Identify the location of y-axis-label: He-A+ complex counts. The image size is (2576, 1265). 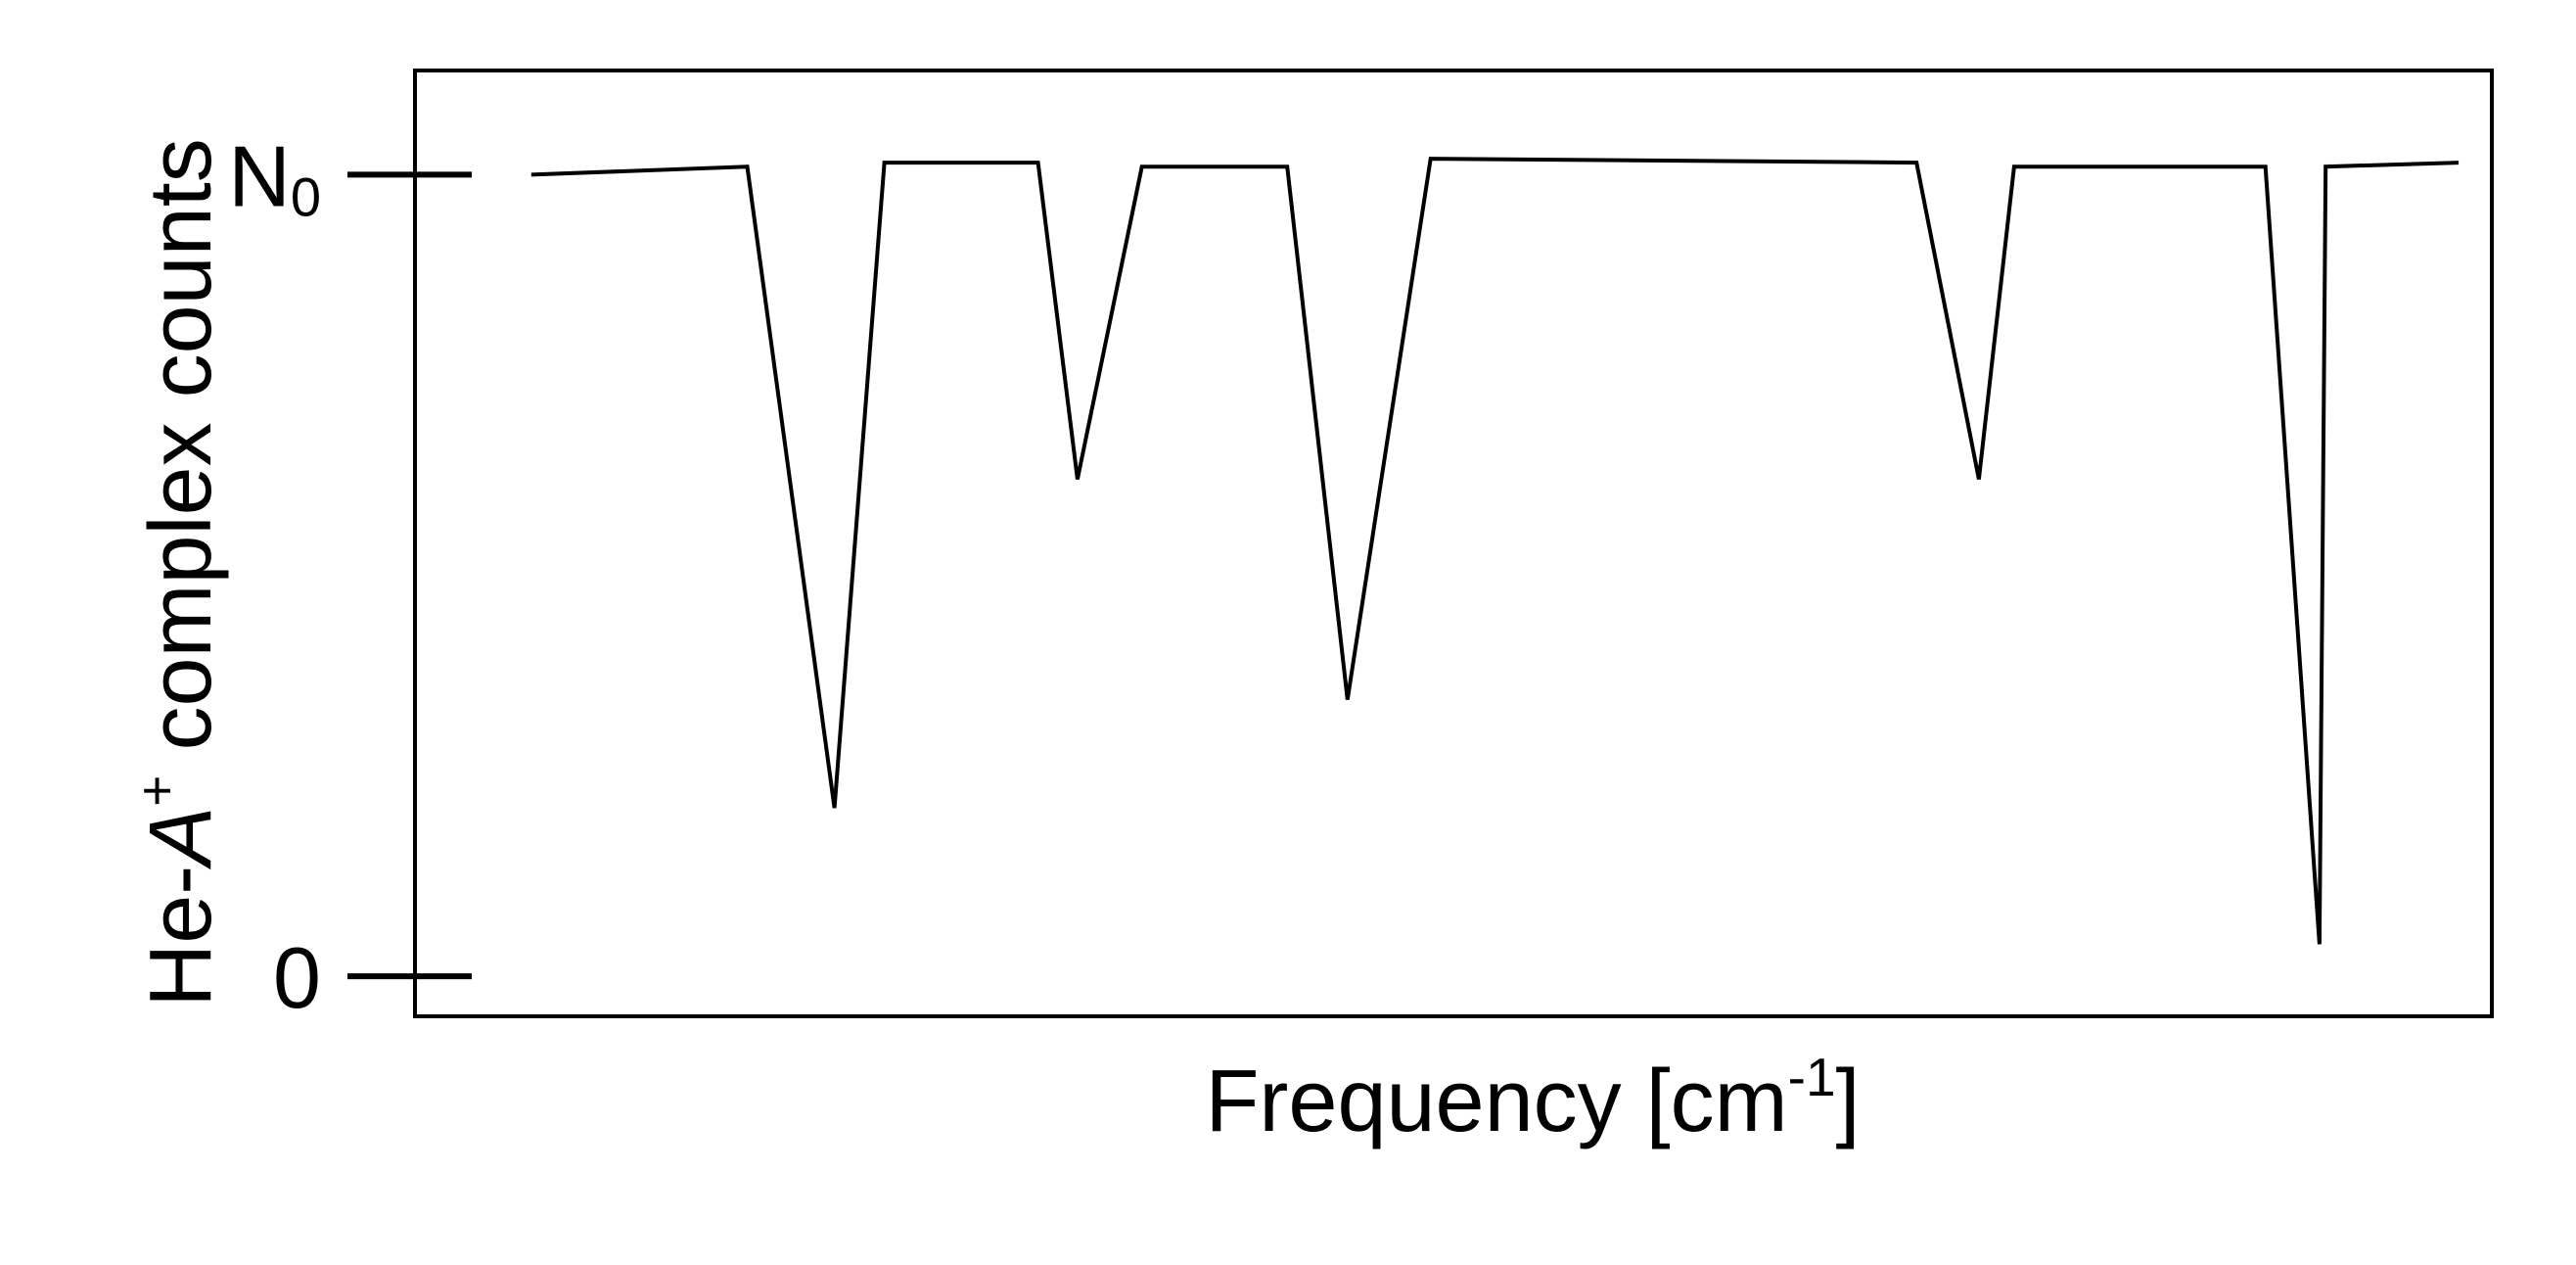
(178, 572).